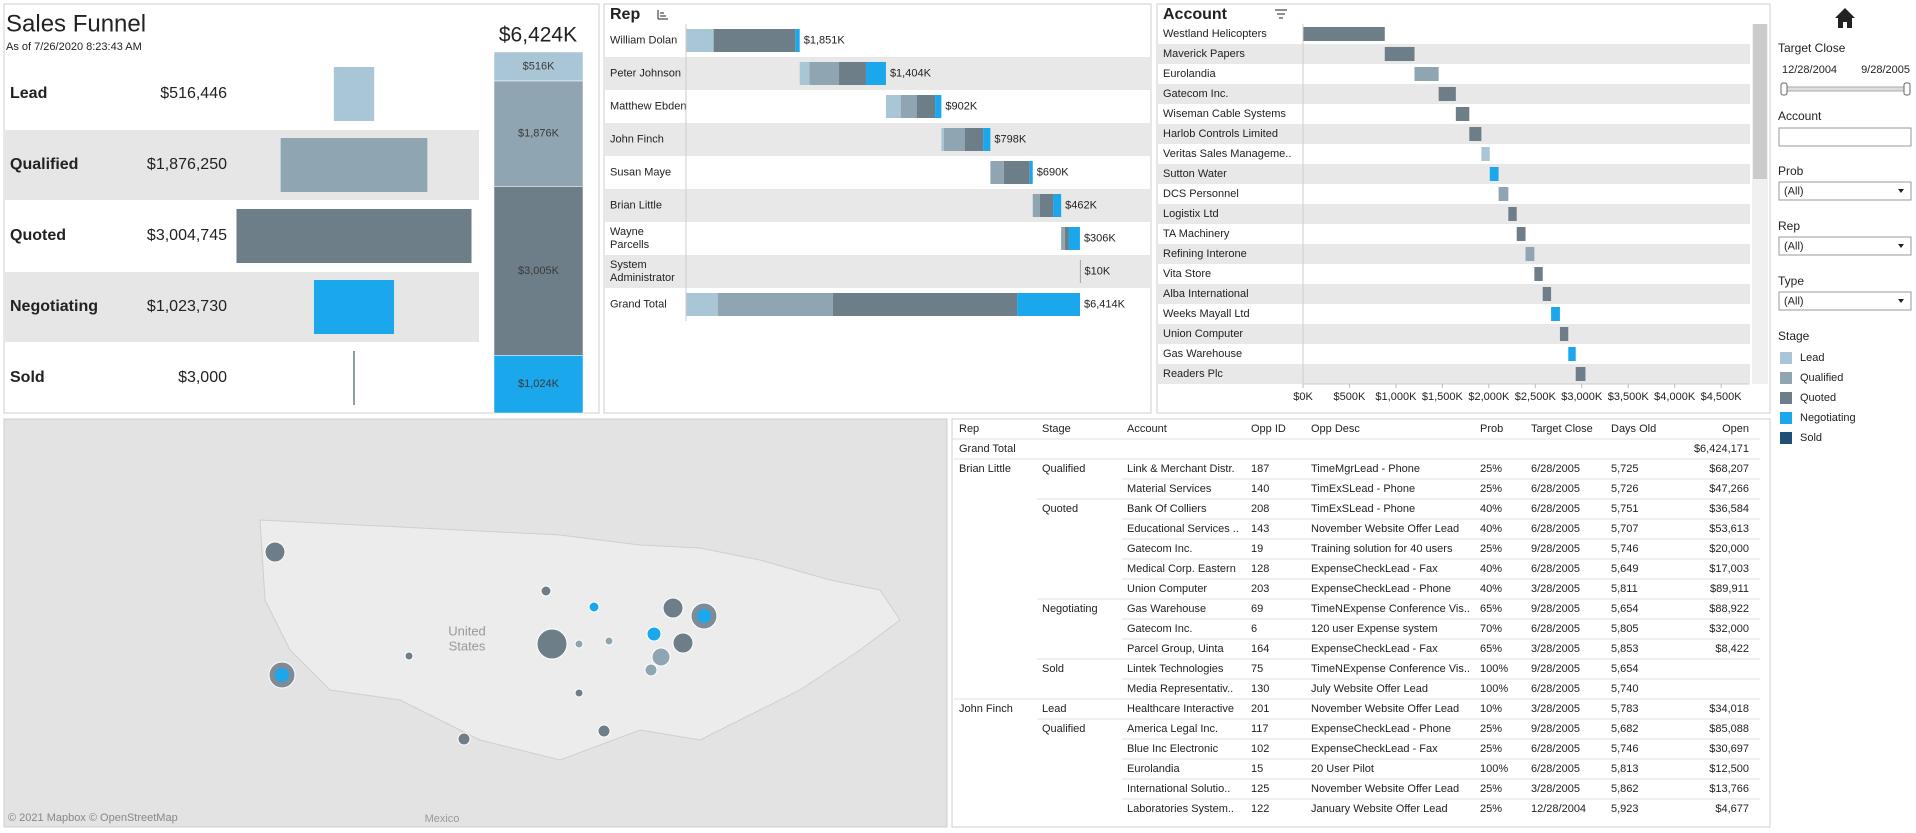 The height and width of the screenshot is (833, 1916). I want to click on legend-label: Quoted, so click(1818, 398).